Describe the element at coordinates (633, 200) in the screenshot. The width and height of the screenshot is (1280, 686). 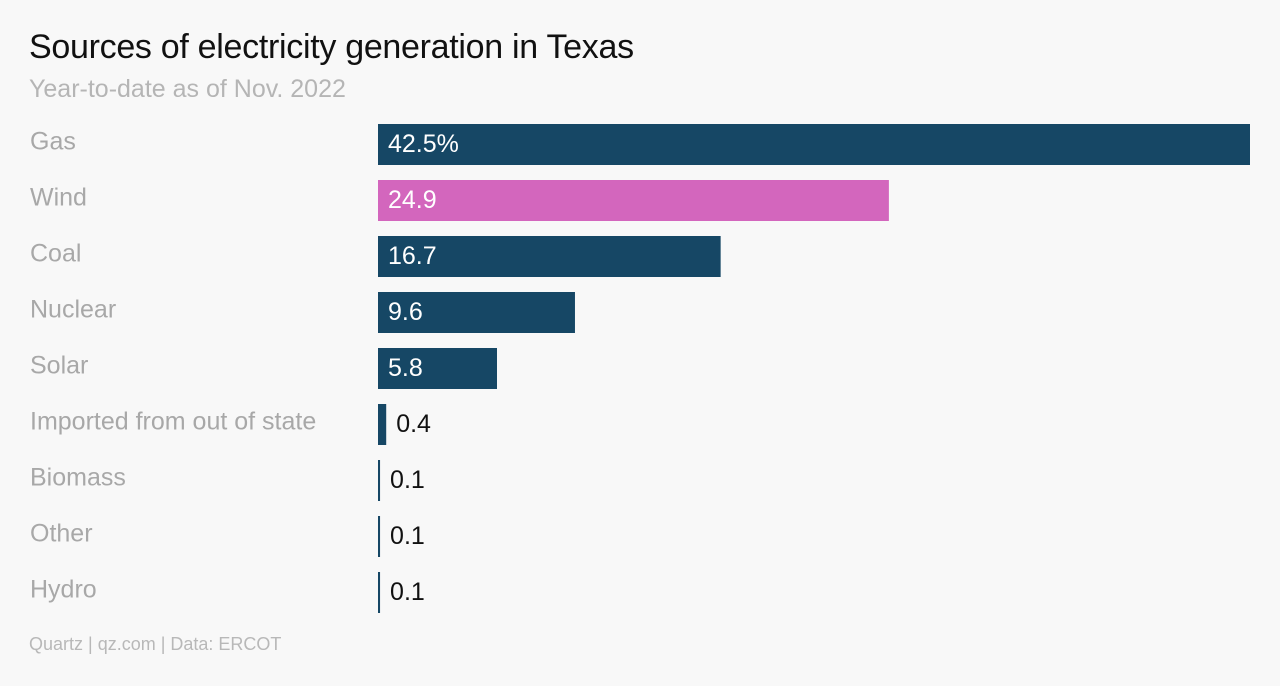
I see `bar-wind` at that location.